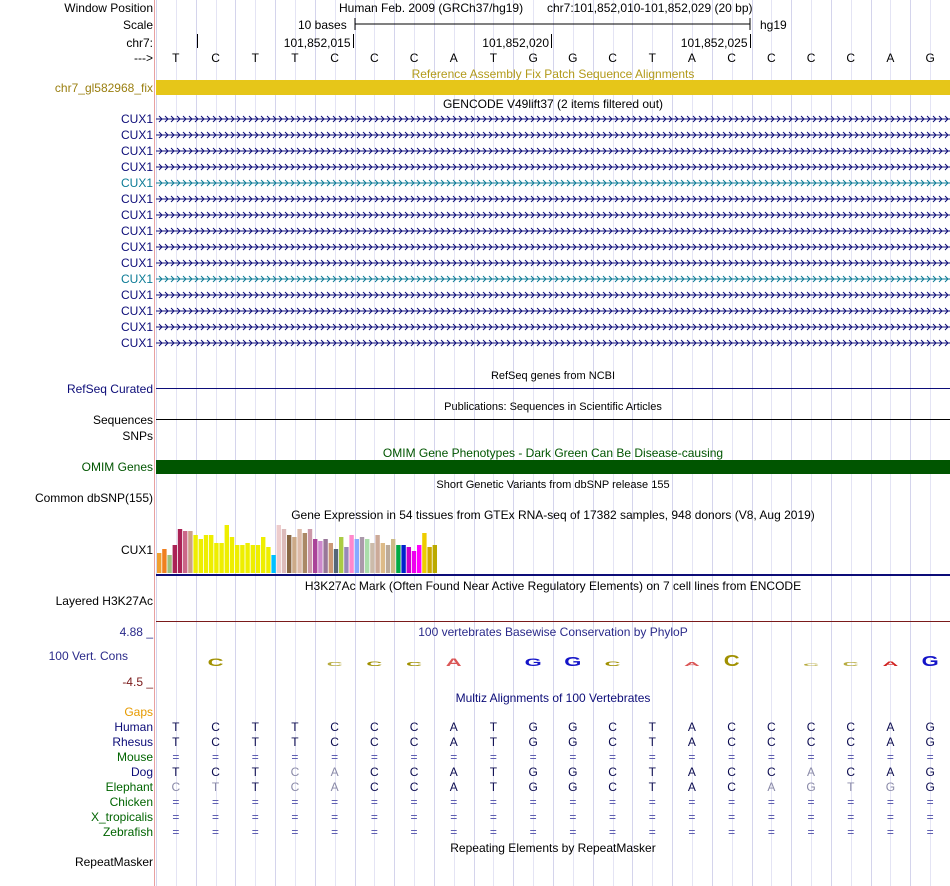  What do you see at coordinates (197, 41) in the screenshot?
I see `ruler-tick-mark` at bounding box center [197, 41].